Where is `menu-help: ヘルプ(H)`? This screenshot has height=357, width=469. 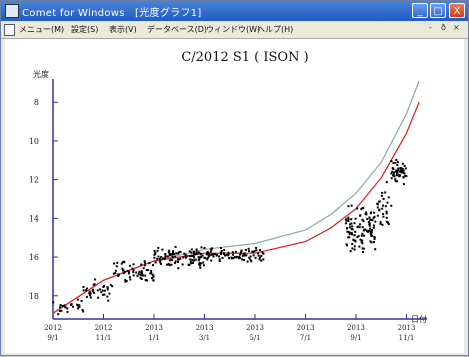 menu-help: ヘルプ(H) is located at coordinates (275, 29).